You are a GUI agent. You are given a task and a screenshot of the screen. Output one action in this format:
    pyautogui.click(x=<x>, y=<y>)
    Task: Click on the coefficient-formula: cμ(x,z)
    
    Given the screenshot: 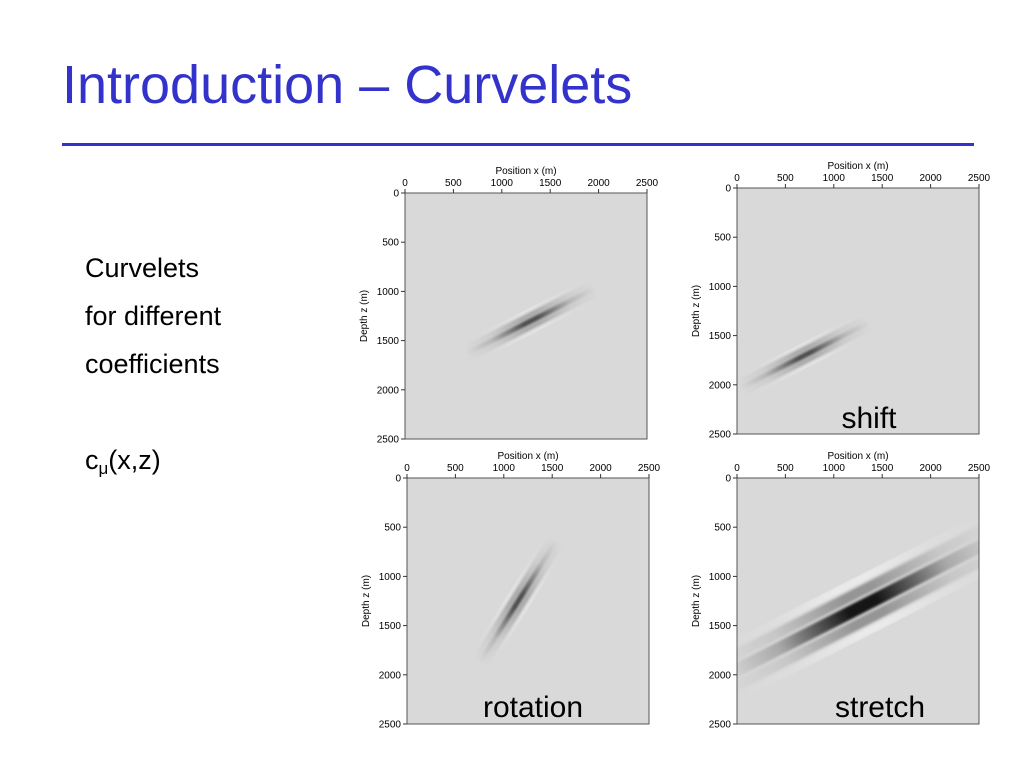 What is the action you would take?
    pyautogui.click(x=153, y=460)
    